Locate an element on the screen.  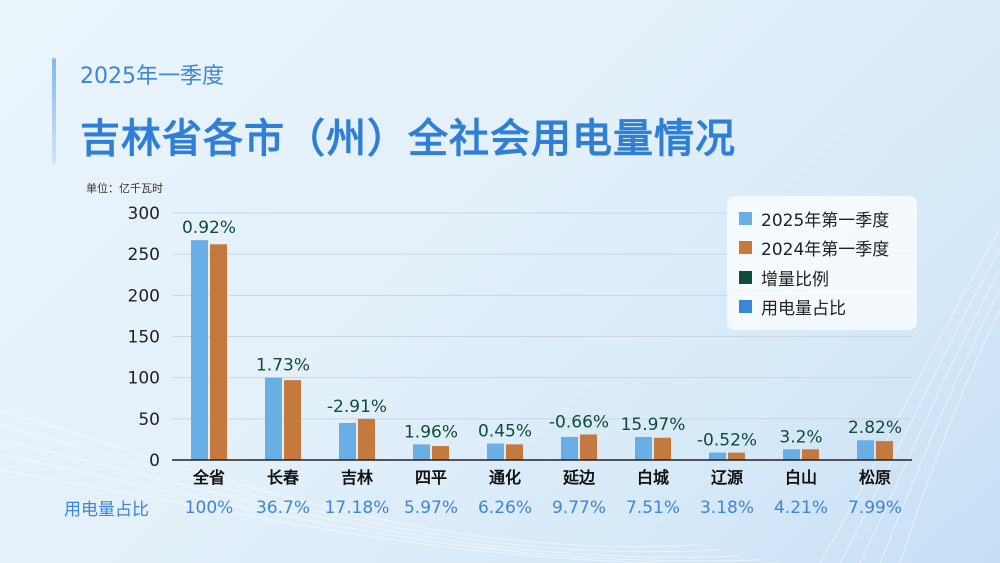
share-label: 7.51% is located at coordinates (653, 508).